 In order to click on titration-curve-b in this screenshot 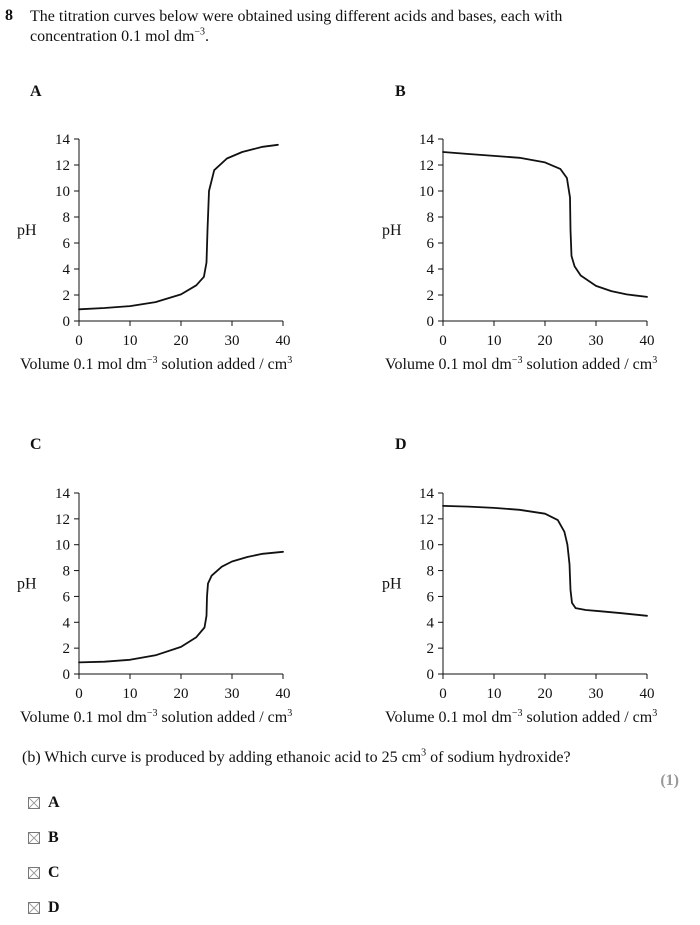, I will do `click(545, 224)`.